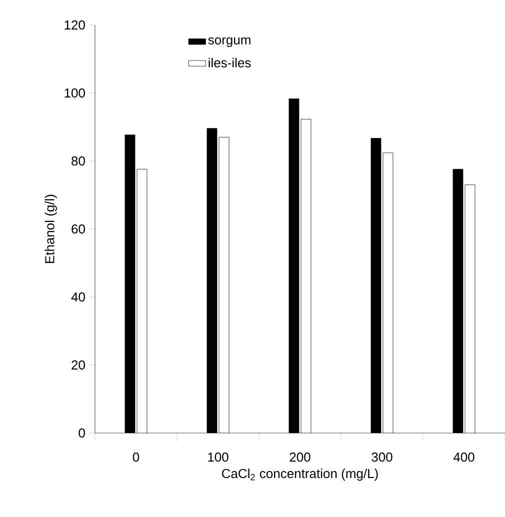 This screenshot has height=517, width=505. Describe the element at coordinates (78, 161) in the screenshot. I see `y-tick-label: 80` at that location.